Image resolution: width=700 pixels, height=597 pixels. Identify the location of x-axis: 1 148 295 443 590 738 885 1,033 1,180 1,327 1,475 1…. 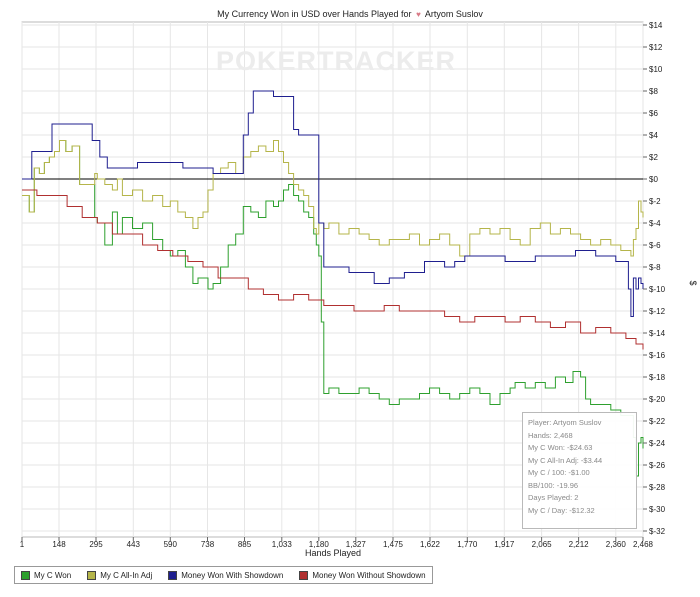
(337, 543).